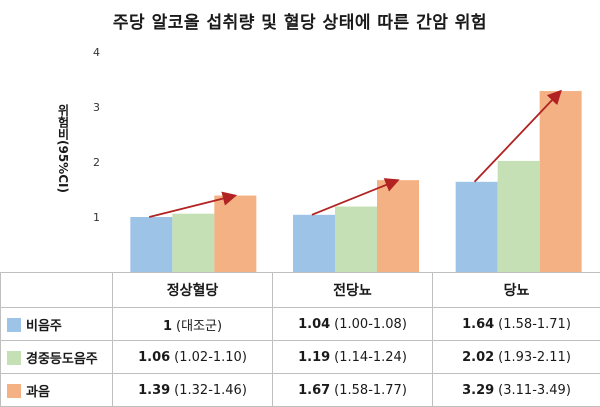 The image size is (600, 407). What do you see at coordinates (96, 217) in the screenshot?
I see `y-tick-label: 1` at bounding box center [96, 217].